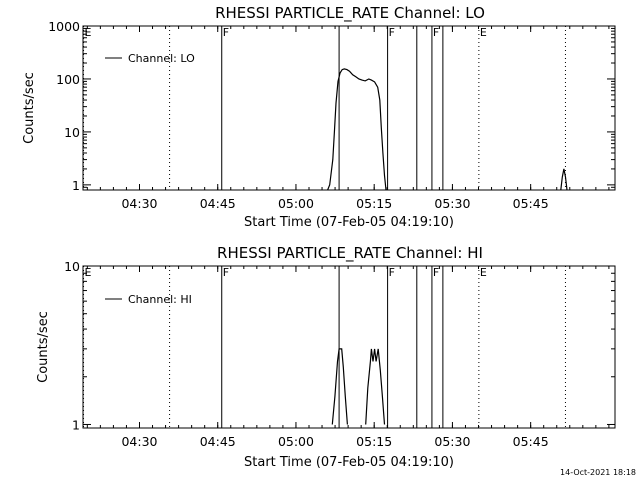  I want to click on legend-label: Channel: LO, so click(161, 58).